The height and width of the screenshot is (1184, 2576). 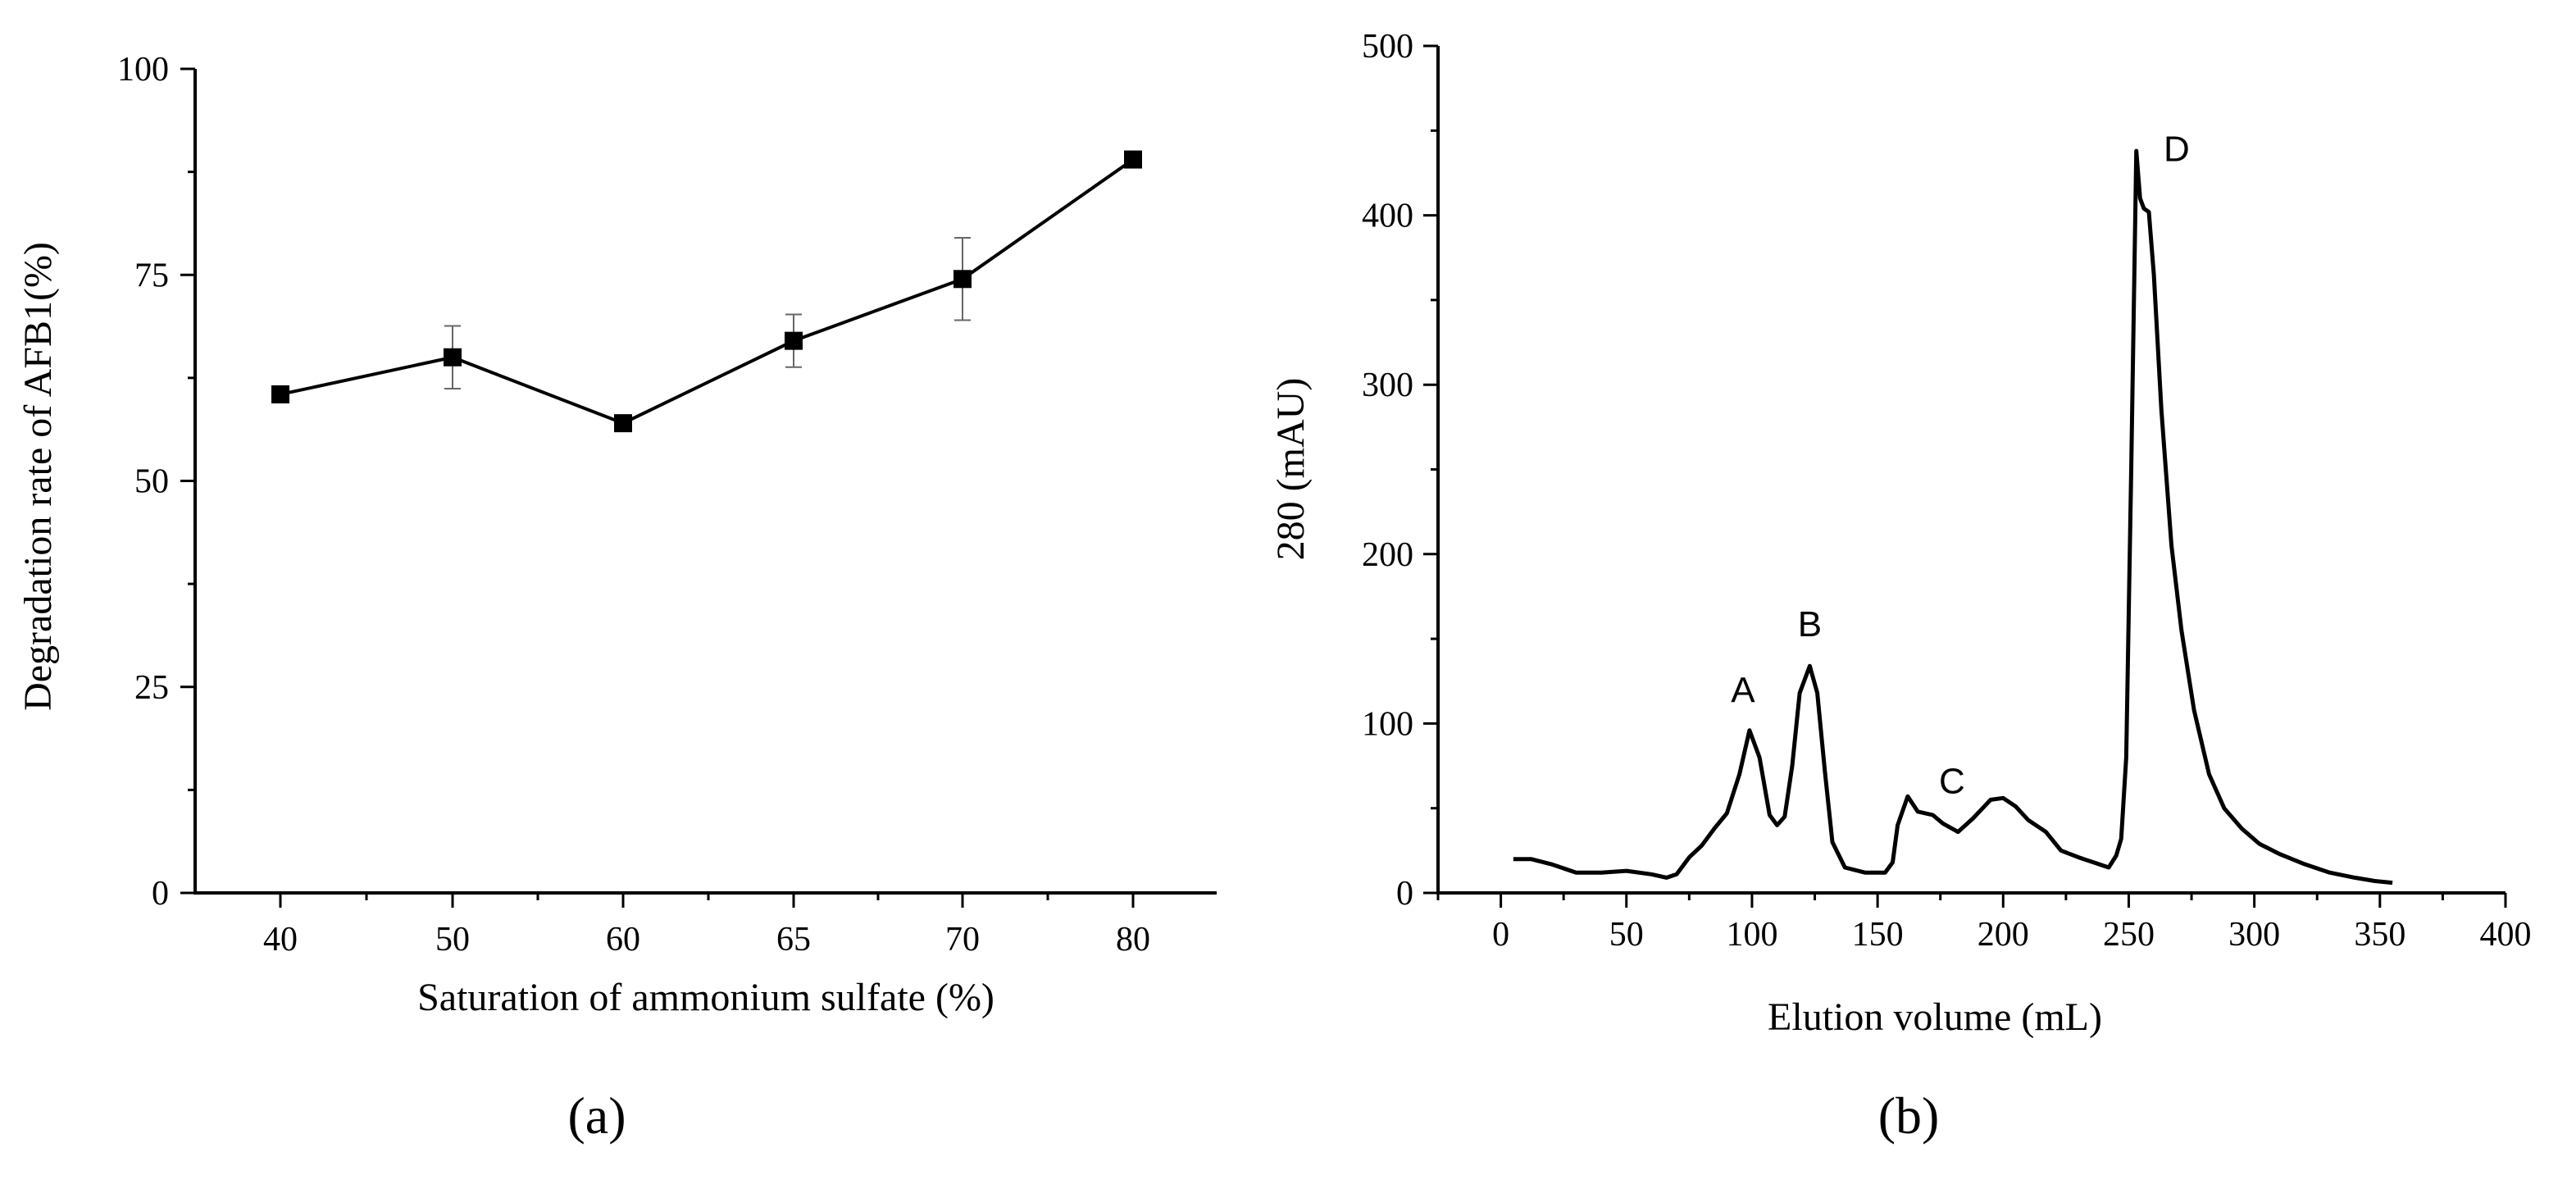 I want to click on panel-a-y-tick-label: 50, so click(x=151, y=482).